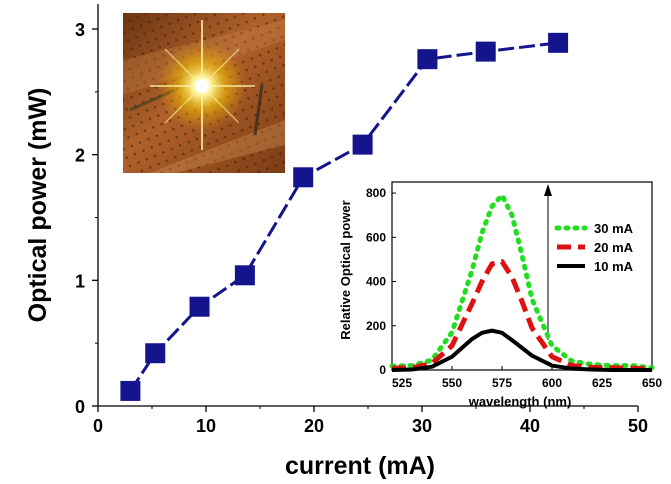 The height and width of the screenshot is (484, 671). I want to click on y-tick-label: 2, so click(80, 156).